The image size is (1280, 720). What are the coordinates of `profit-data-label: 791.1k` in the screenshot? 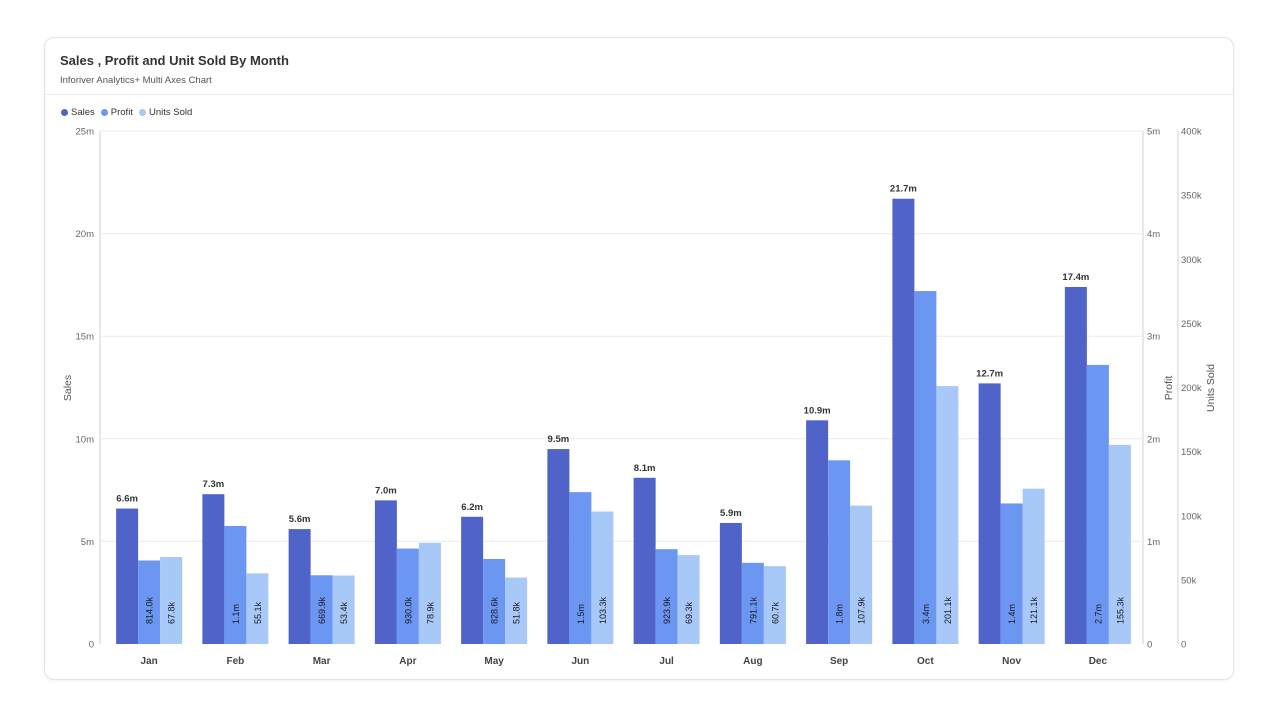 It's located at (753, 610).